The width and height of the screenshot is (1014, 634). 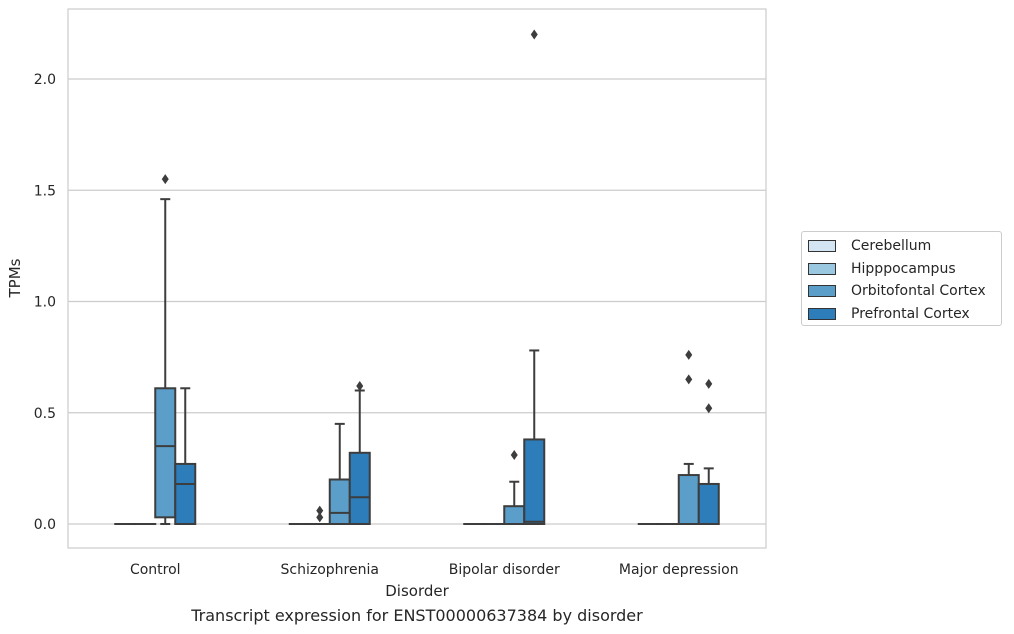 What do you see at coordinates (688, 437) in the screenshot?
I see `box-major-depression-orbitofontal-cortex` at bounding box center [688, 437].